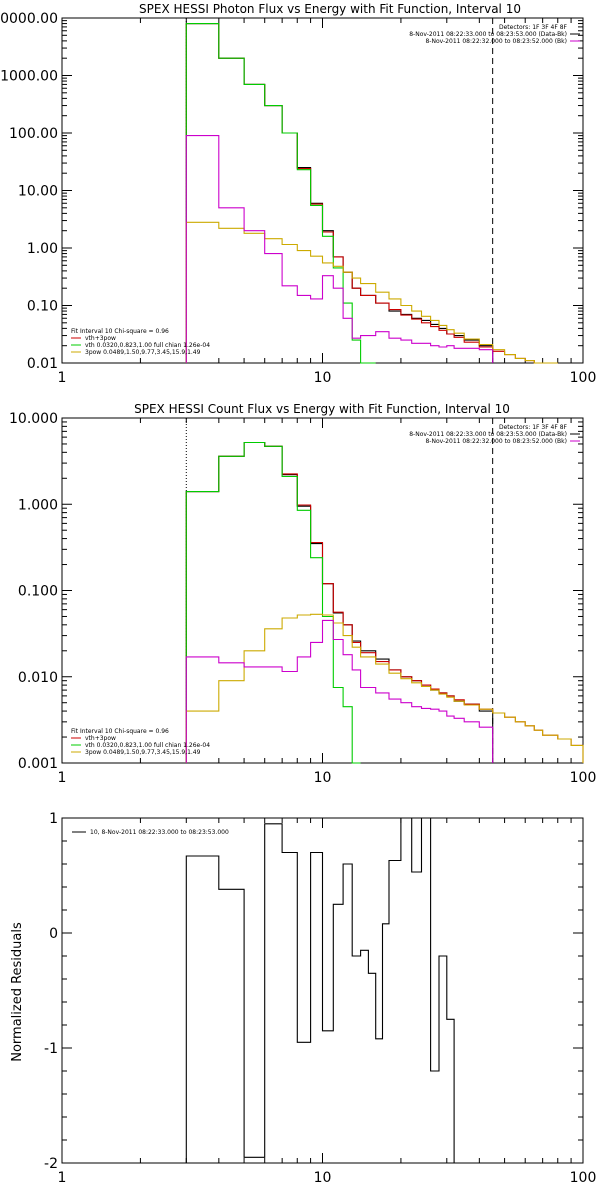 The width and height of the screenshot is (600, 1200). I want to click on y-tick-label: 0, so click(53, 934).